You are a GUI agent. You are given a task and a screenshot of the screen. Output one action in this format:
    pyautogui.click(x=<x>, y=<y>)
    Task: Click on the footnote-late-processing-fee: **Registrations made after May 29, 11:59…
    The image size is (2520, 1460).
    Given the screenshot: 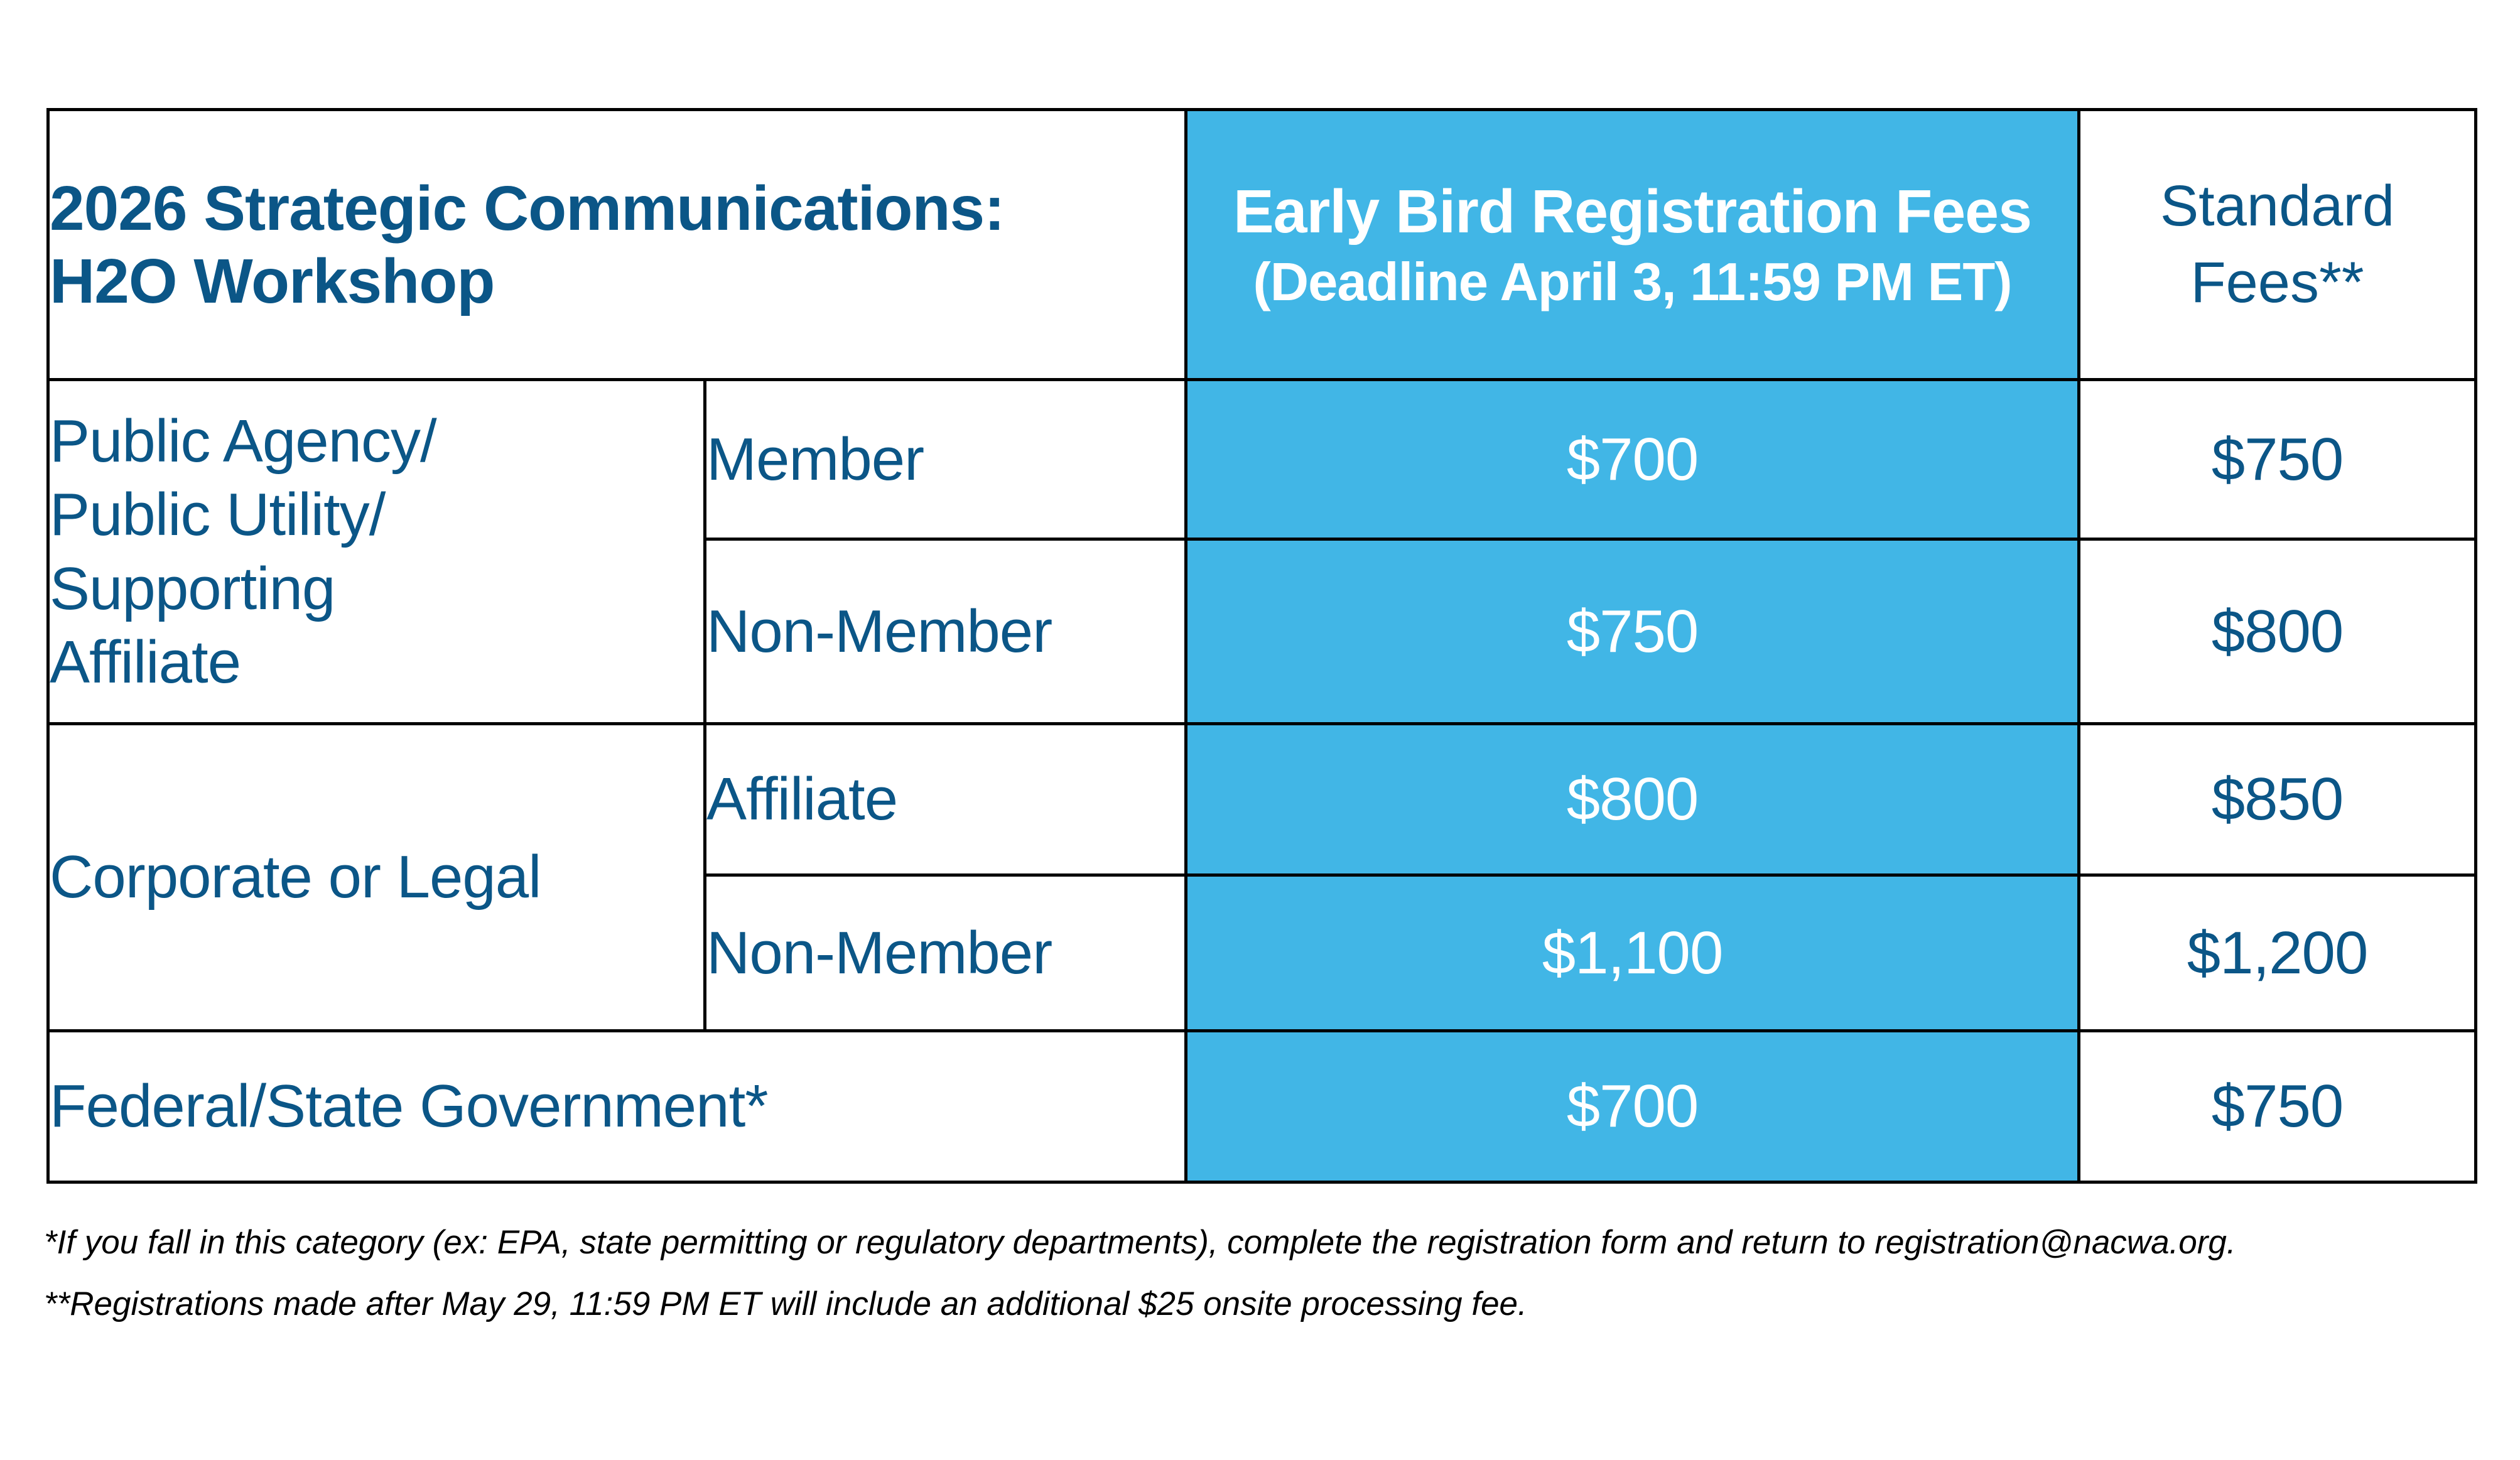 What is the action you would take?
    pyautogui.click(x=785, y=1304)
    